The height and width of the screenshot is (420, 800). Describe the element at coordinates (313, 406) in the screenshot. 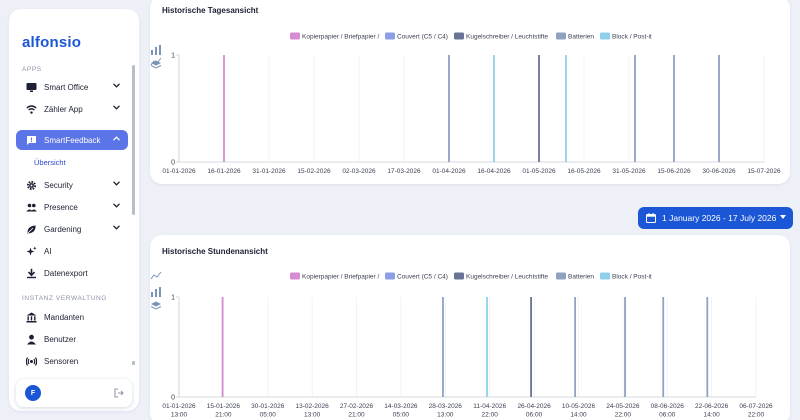

I see `x-tick-label: 13-02-2026` at that location.